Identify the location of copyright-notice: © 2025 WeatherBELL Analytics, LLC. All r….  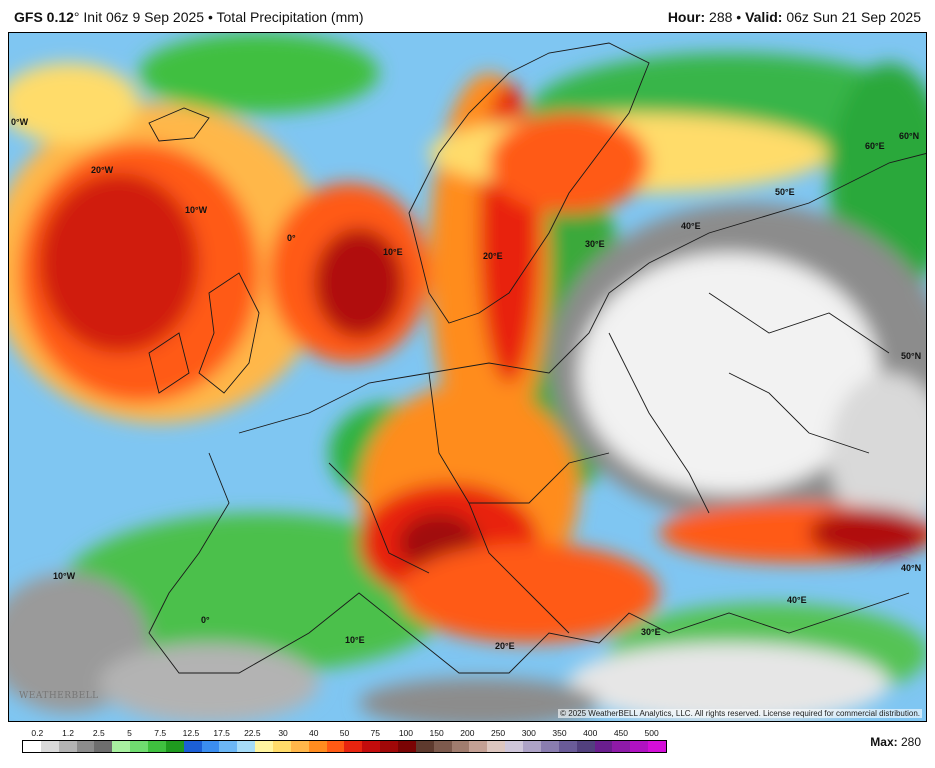
(740, 713).